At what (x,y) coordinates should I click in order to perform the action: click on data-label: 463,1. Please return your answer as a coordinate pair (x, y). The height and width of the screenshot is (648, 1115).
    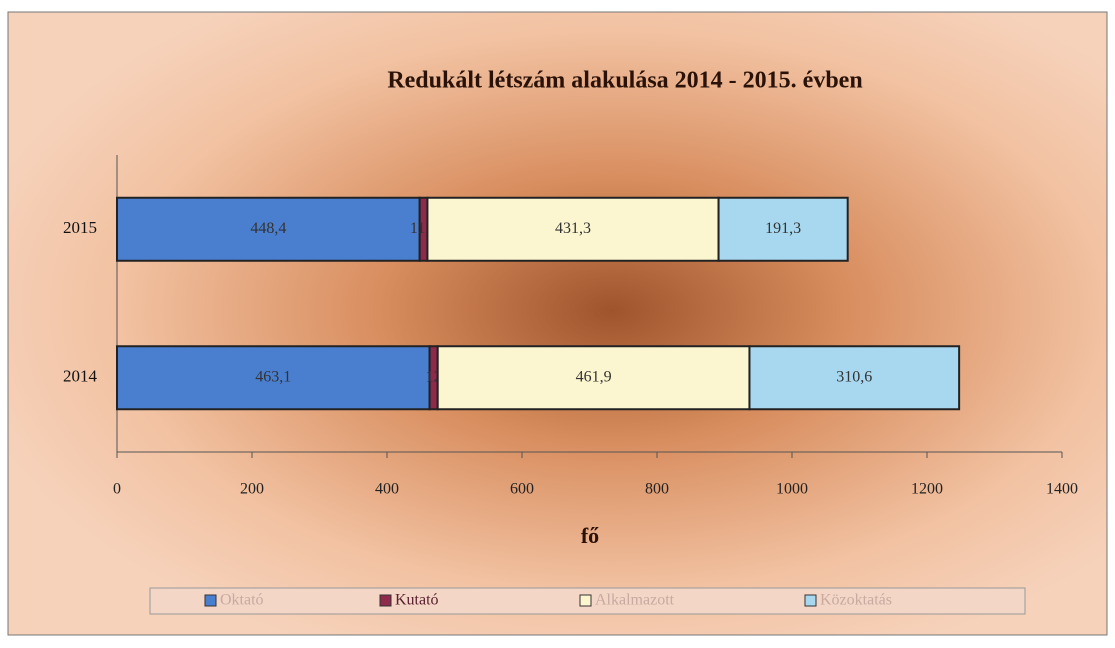
    Looking at the image, I should click on (273, 376).